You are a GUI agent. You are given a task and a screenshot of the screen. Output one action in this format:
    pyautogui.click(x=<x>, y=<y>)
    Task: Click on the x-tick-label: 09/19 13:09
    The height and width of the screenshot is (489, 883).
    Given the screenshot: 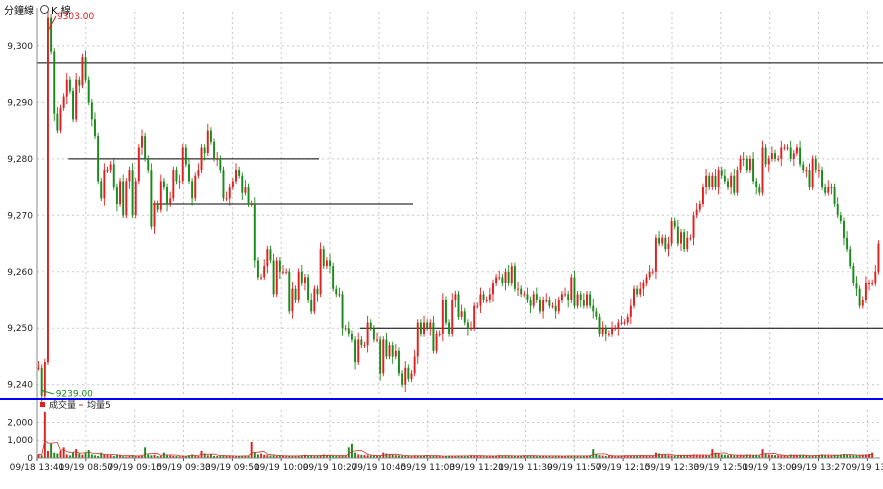 What is the action you would take?
    pyautogui.click(x=769, y=468)
    